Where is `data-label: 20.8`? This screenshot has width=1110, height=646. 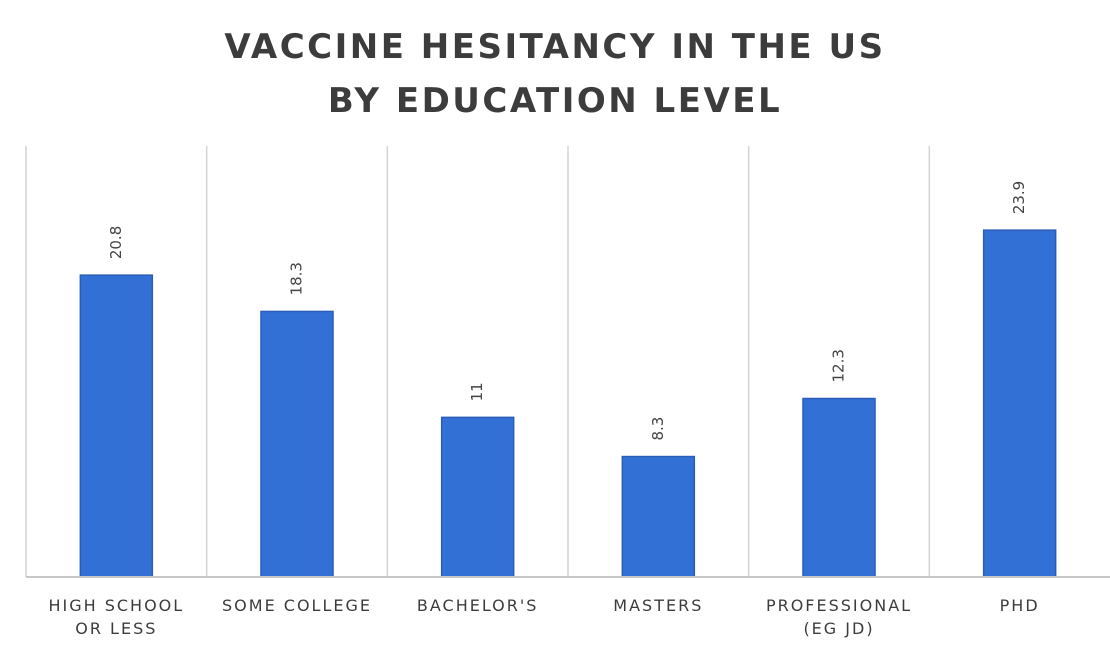
data-label: 20.8 is located at coordinates (116, 242).